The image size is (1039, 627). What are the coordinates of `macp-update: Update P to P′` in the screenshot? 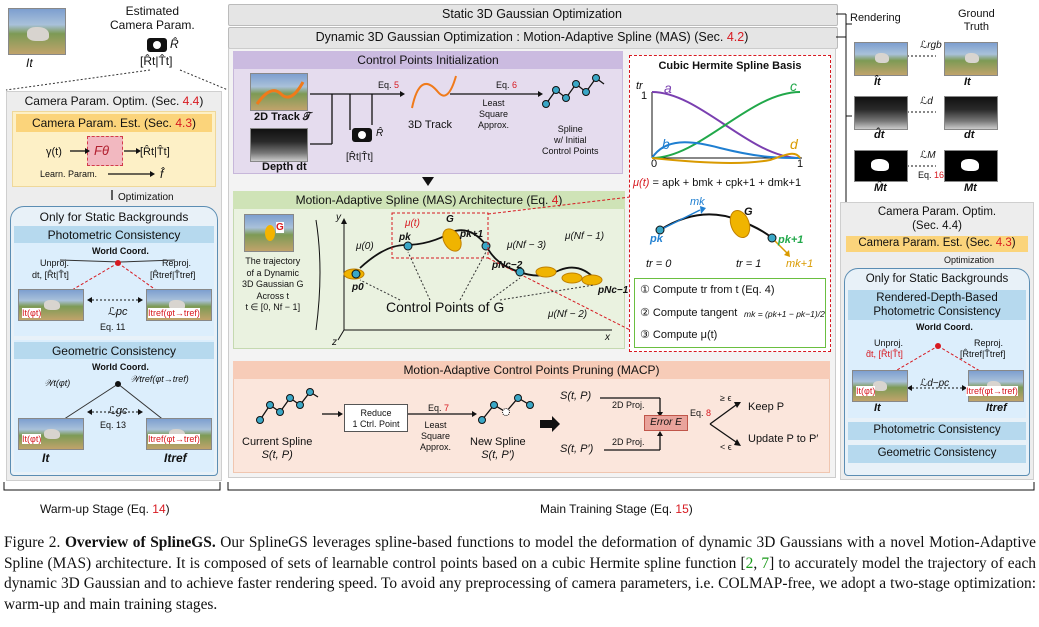 It's located at (783, 439).